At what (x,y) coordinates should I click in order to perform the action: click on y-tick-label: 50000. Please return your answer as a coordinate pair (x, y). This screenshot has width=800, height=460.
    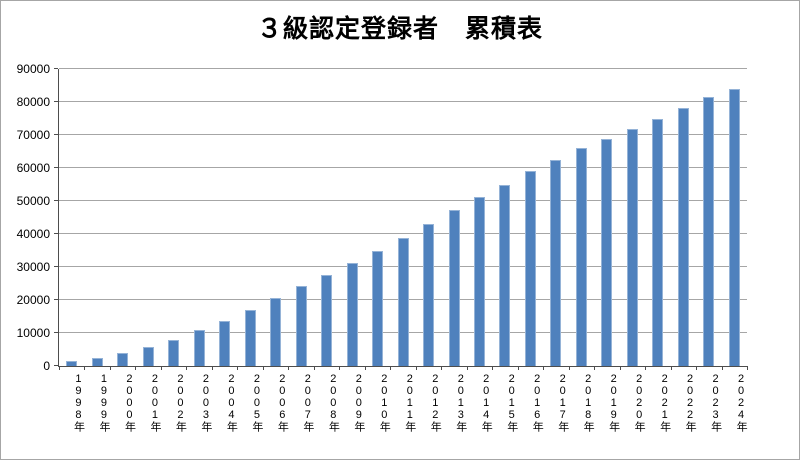
    Looking at the image, I should click on (33, 201).